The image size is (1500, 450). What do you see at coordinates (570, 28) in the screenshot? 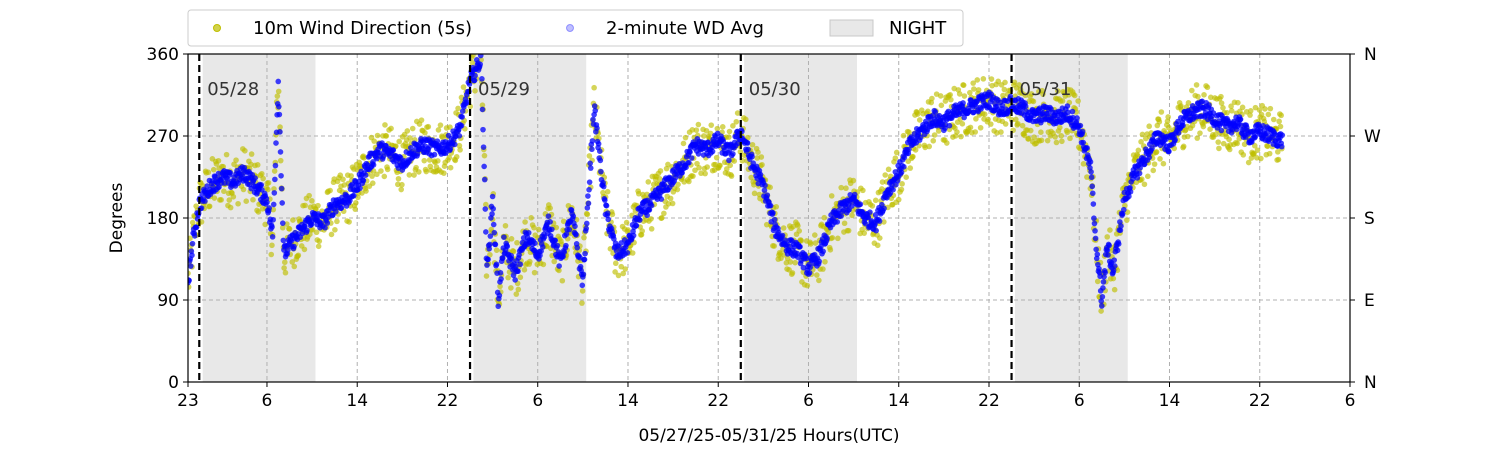
I see `legend-avg-marker` at bounding box center [570, 28].